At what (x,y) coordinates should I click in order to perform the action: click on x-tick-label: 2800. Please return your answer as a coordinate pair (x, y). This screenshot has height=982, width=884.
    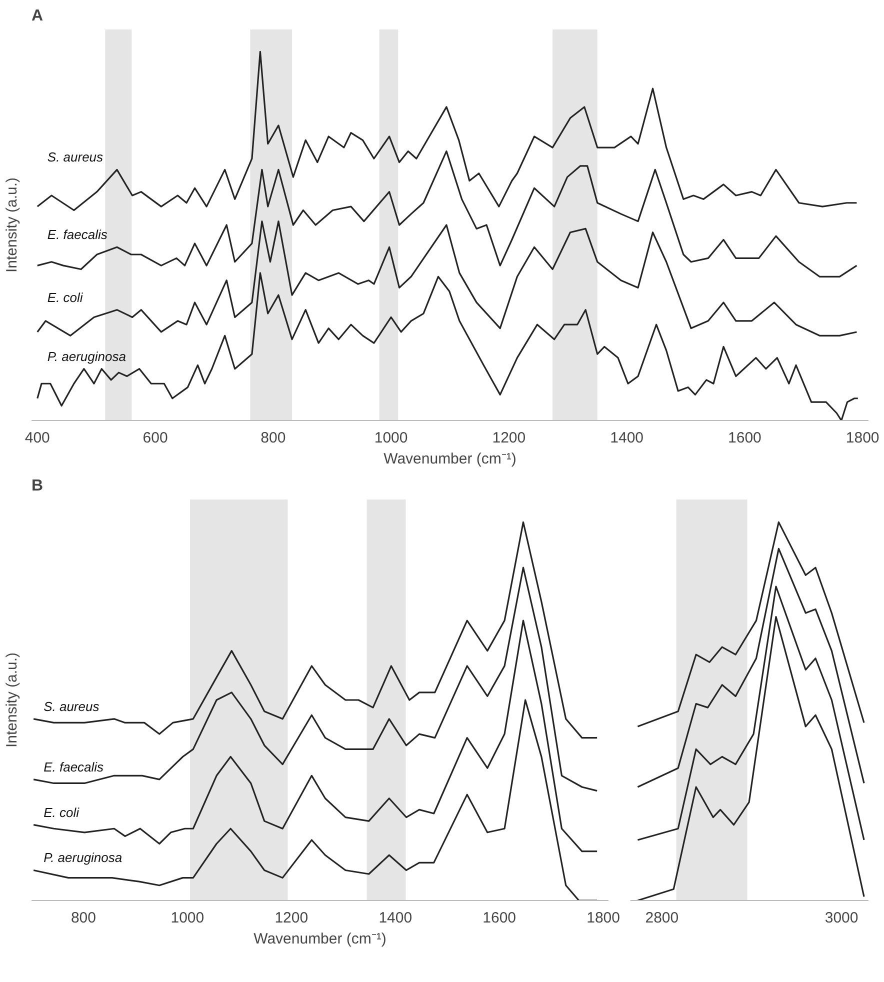
    Looking at the image, I should click on (662, 918).